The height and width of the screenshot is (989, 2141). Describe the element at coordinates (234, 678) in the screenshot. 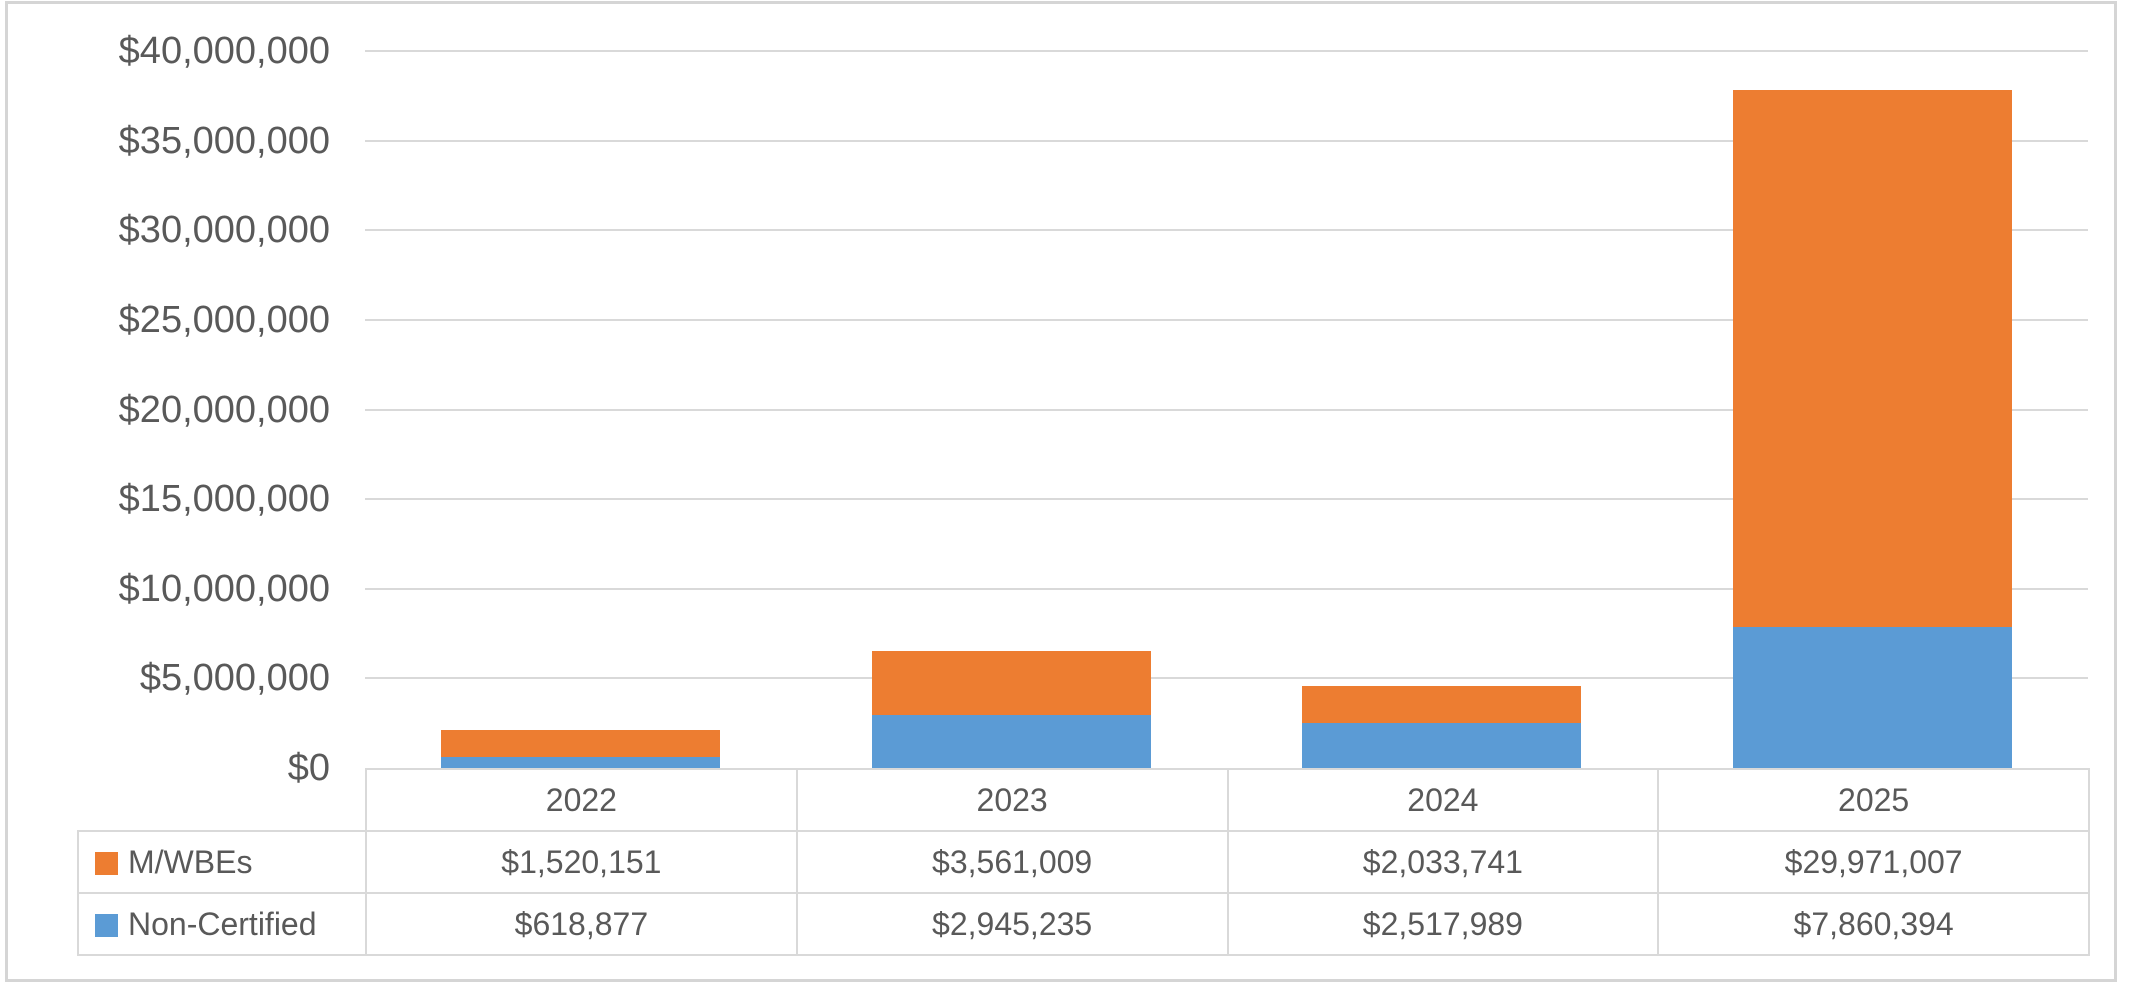

I see `y-axis-tick-label: $5,000,000` at that location.